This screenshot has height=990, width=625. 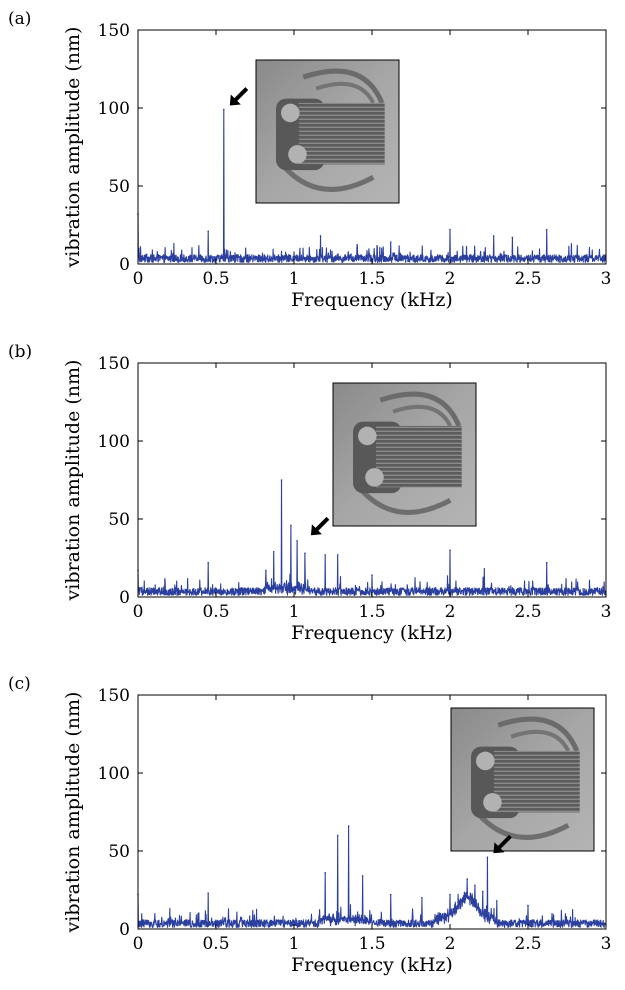 I want to click on panel-label: (c), so click(x=19, y=684).